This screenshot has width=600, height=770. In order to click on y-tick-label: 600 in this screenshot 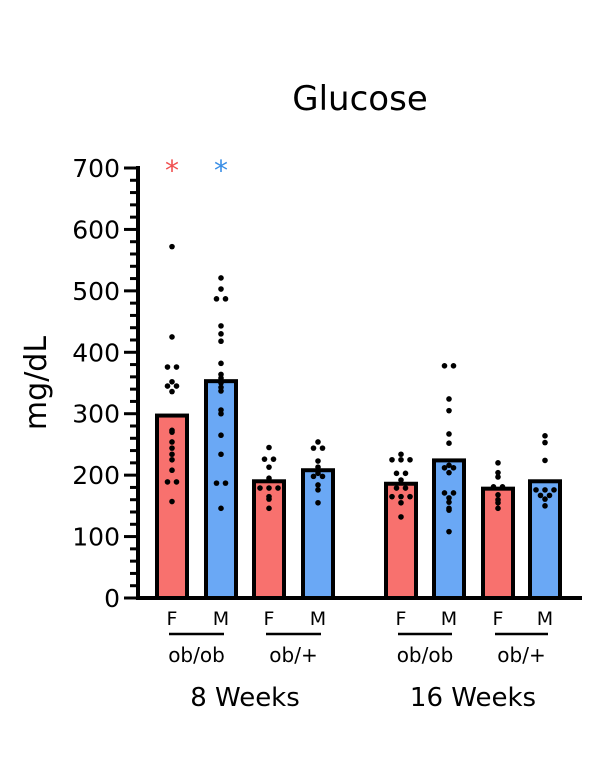, I will do `click(96, 229)`.